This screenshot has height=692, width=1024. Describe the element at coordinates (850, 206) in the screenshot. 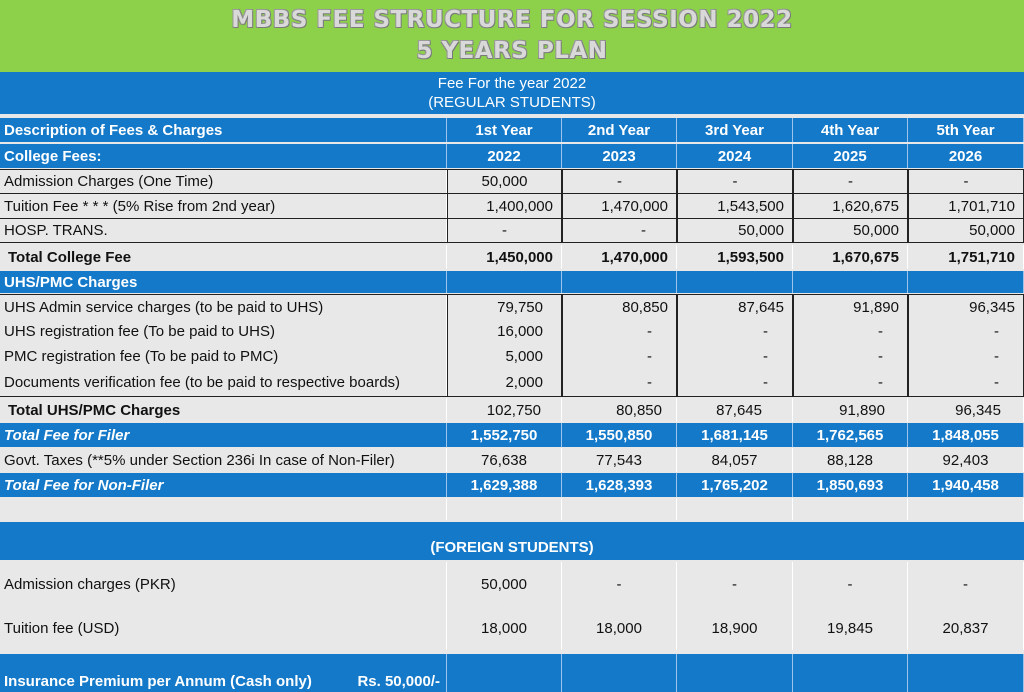

I see `cell-value: 1,620,675` at that location.